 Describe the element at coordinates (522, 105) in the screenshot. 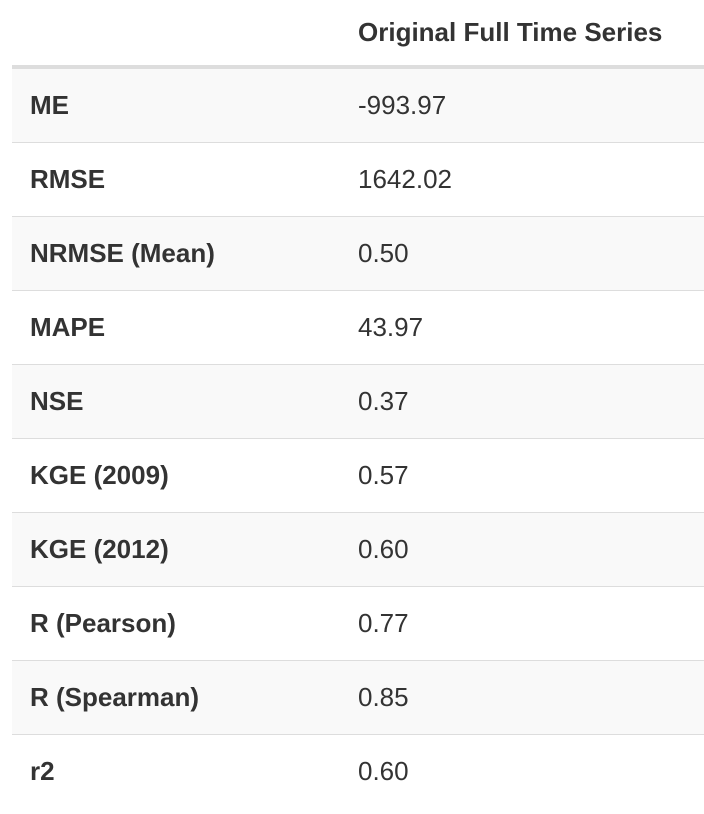

I see `metric-value-cell: -993.97` at that location.